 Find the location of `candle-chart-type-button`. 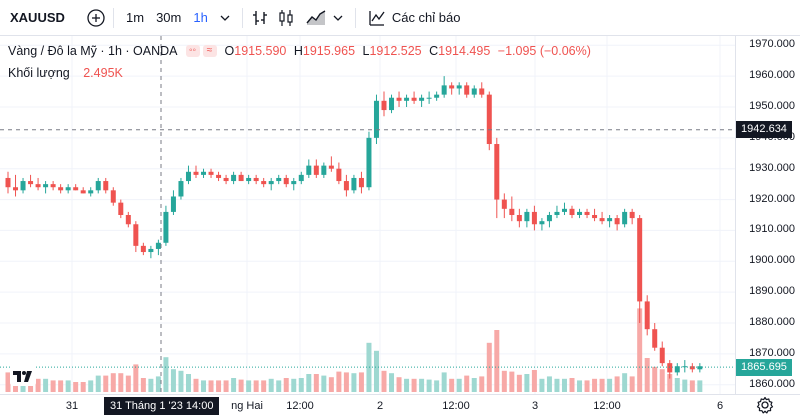

candle-chart-type-button is located at coordinates (286, 18).